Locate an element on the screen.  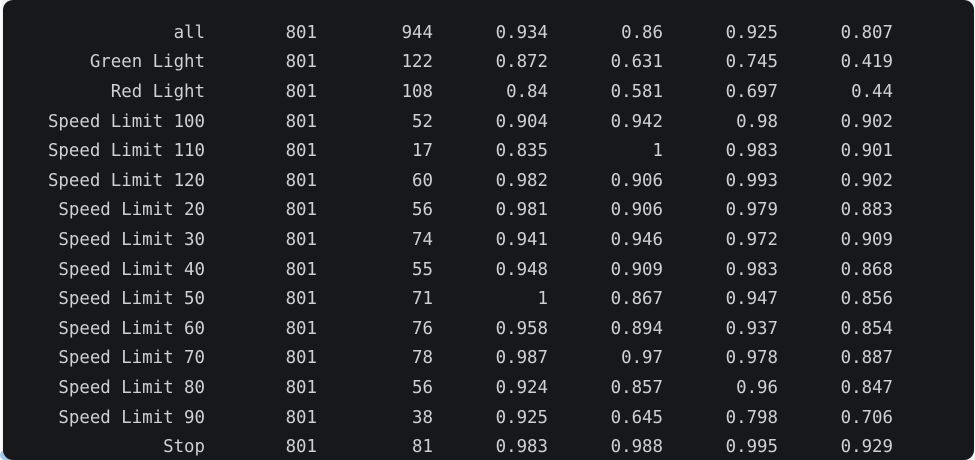
metric-cell-2: 0.97 is located at coordinates (642, 358).